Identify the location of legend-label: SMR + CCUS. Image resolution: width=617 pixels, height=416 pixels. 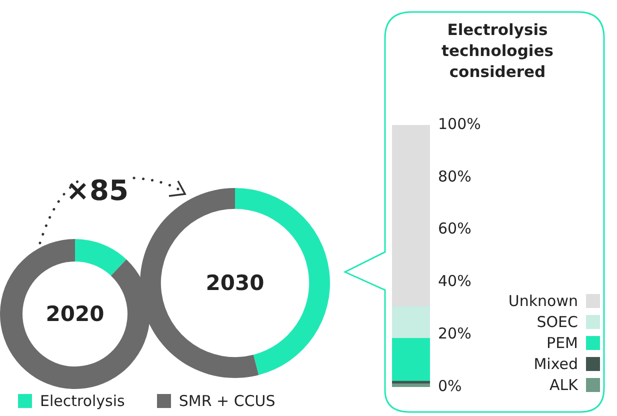
(227, 401).